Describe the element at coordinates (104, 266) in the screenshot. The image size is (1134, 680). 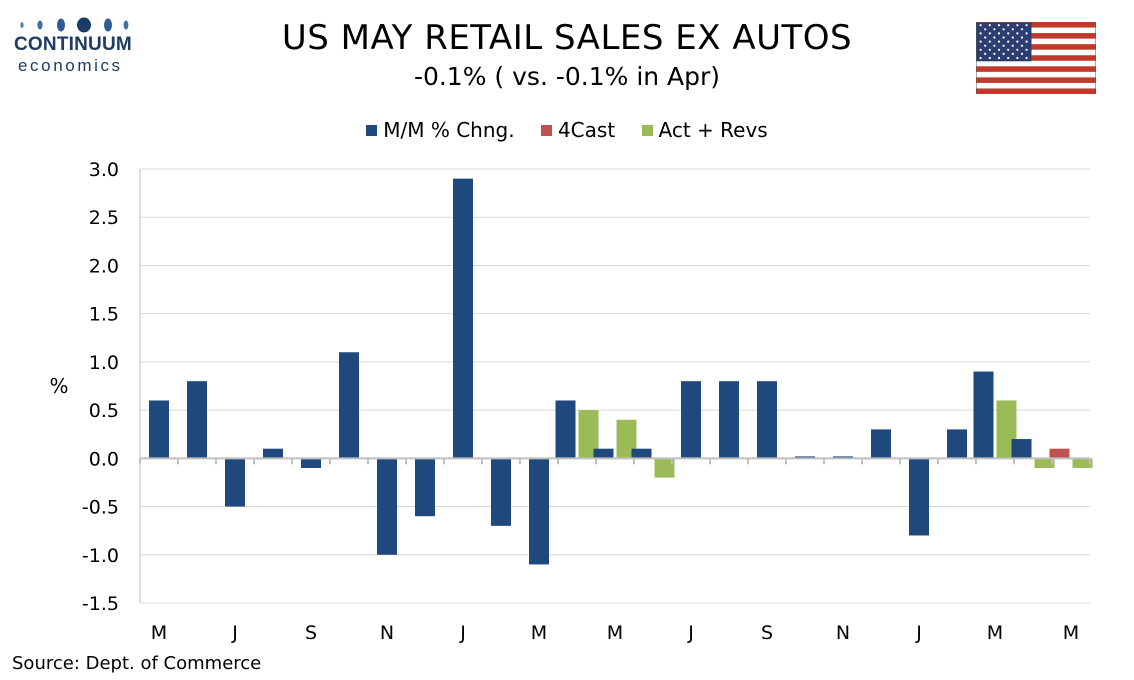
I see `y-tick-label: 2.0` at that location.